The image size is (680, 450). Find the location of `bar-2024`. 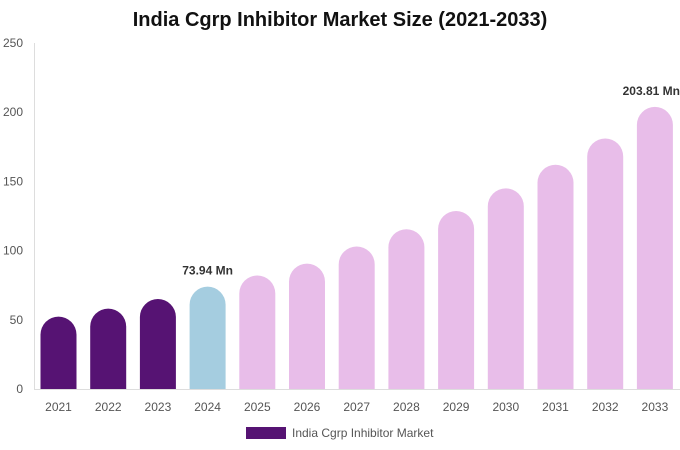

bar-2024 is located at coordinates (207, 337).